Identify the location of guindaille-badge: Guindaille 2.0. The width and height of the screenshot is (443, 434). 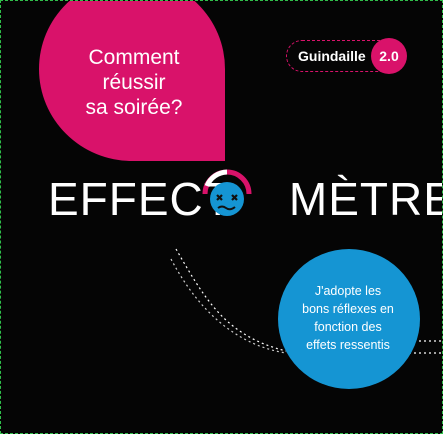
(346, 56).